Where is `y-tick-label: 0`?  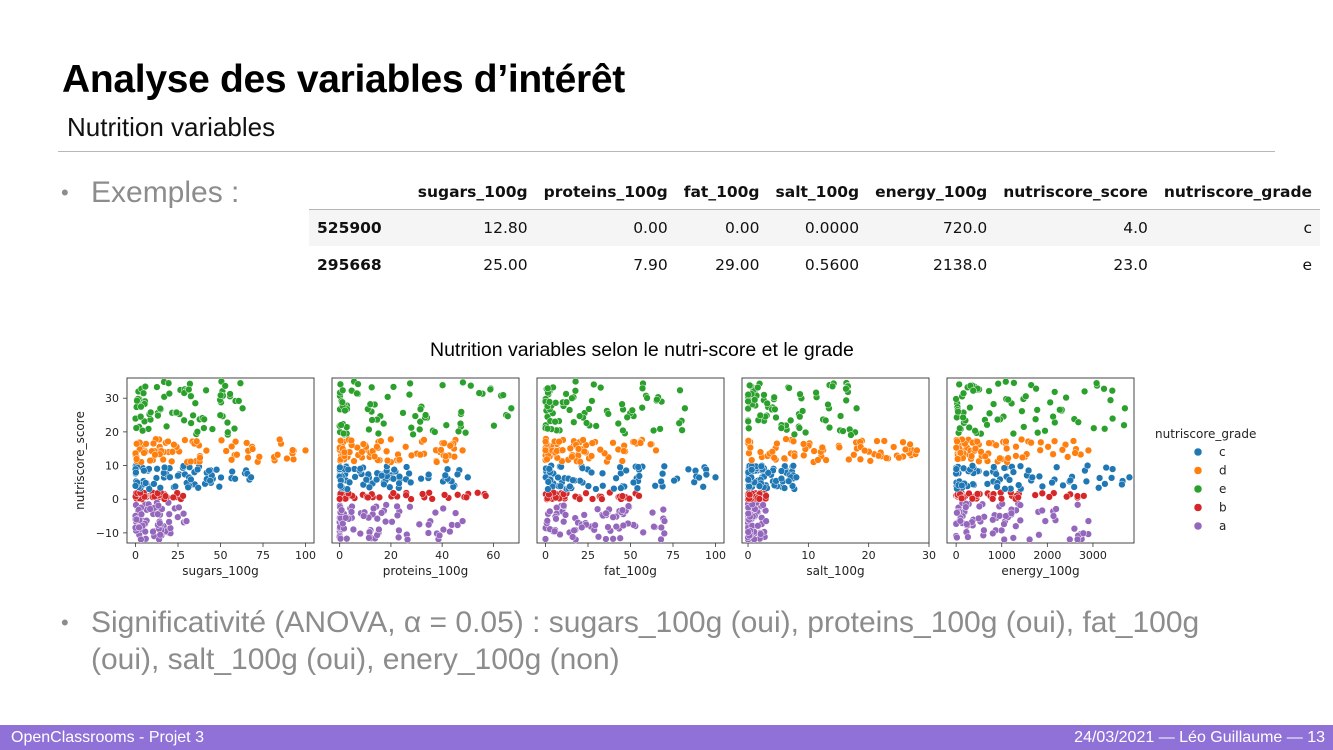 y-tick-label: 0 is located at coordinates (115, 499).